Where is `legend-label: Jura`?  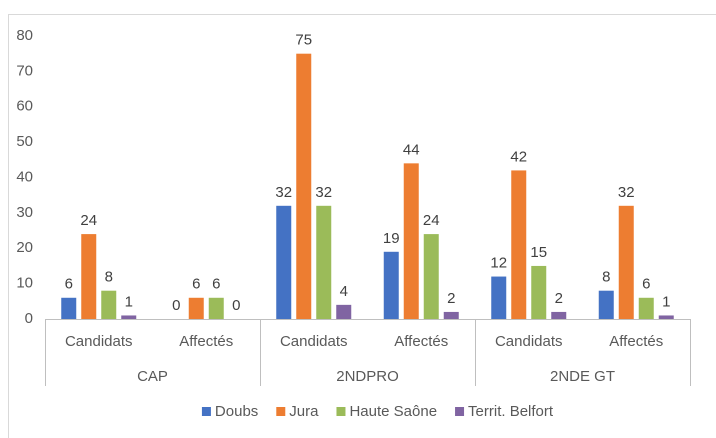 legend-label: Jura is located at coordinates (304, 411).